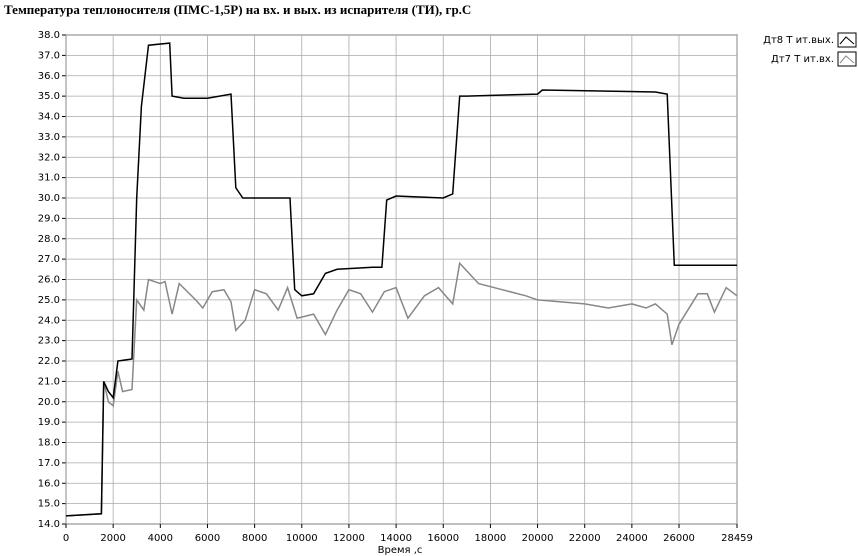 The width and height of the screenshot is (858, 556). What do you see at coordinates (49, 300) in the screenshot?
I see `y-tick-label: 25.0` at bounding box center [49, 300].